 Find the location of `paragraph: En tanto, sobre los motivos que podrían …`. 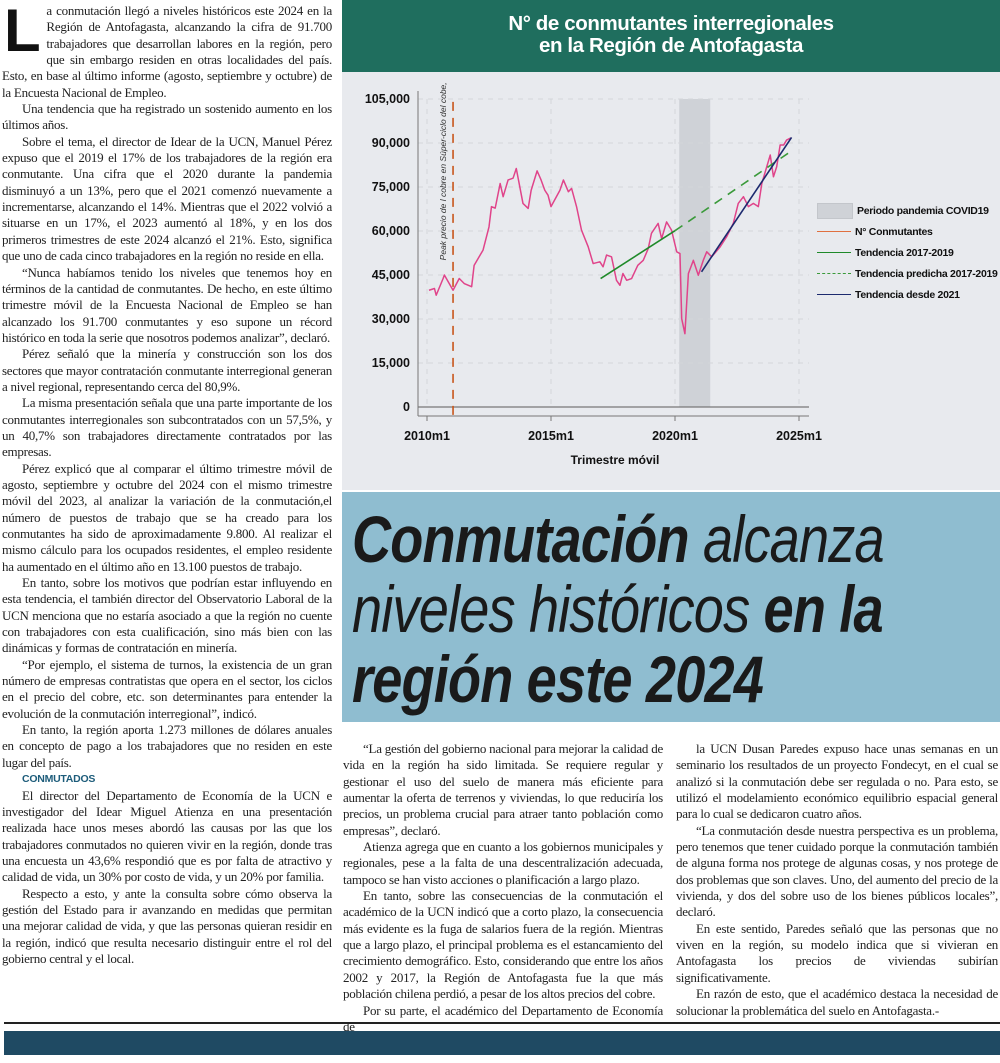

paragraph: En tanto, sobre los motivos que podrían … is located at coordinates (167, 615).